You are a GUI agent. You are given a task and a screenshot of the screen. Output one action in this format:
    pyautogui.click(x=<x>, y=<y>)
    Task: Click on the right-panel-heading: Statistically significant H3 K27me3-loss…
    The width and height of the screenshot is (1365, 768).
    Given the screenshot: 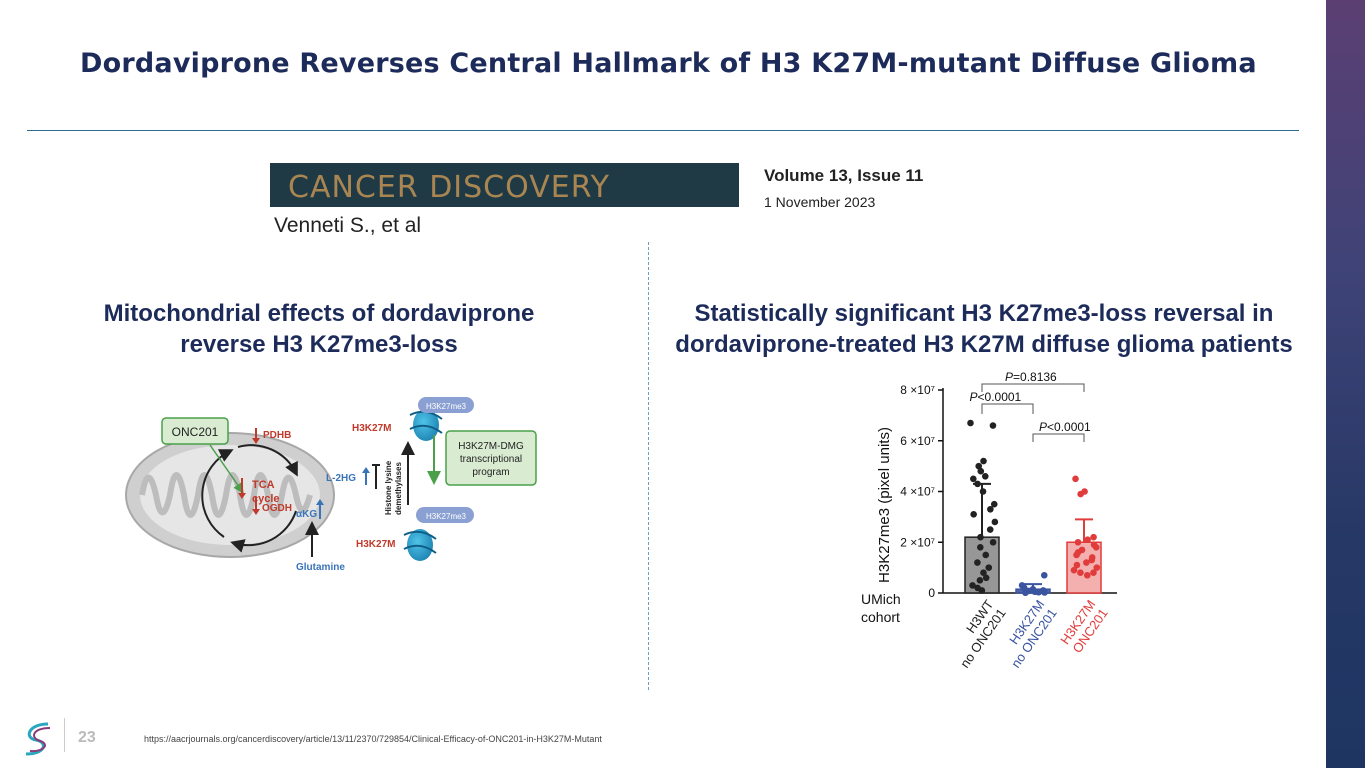 What is the action you would take?
    pyautogui.click(x=984, y=329)
    